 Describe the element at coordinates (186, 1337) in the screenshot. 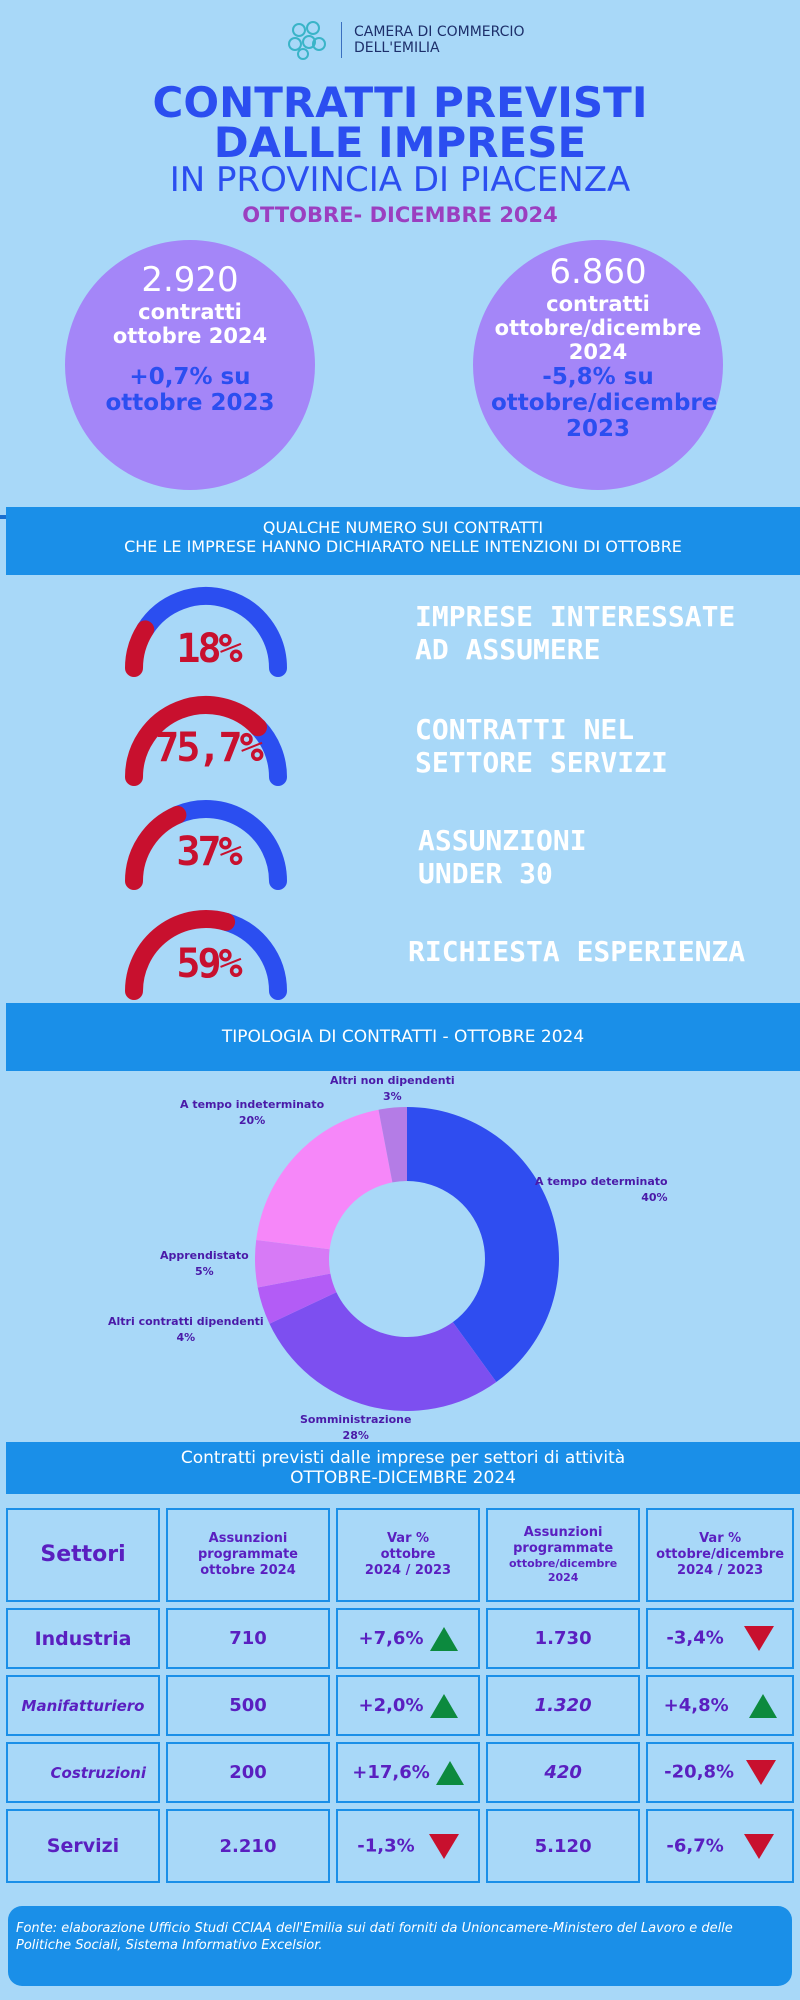

I see `pie-label-value: 4%` at that location.